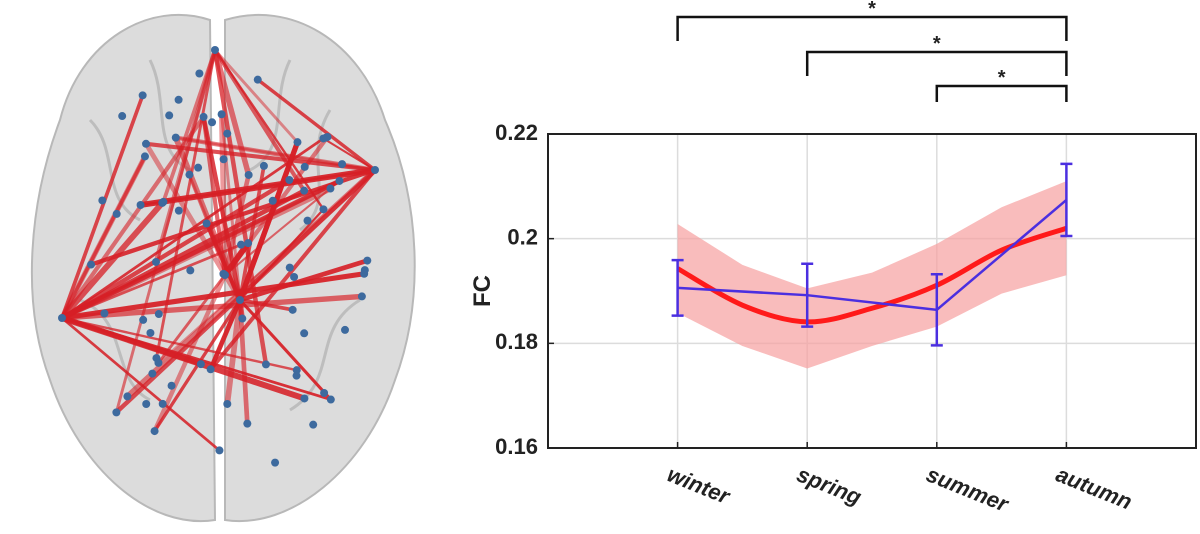  Describe the element at coordinates (1094, 487) in the screenshot. I see `x-tick-label: autumn` at that location.